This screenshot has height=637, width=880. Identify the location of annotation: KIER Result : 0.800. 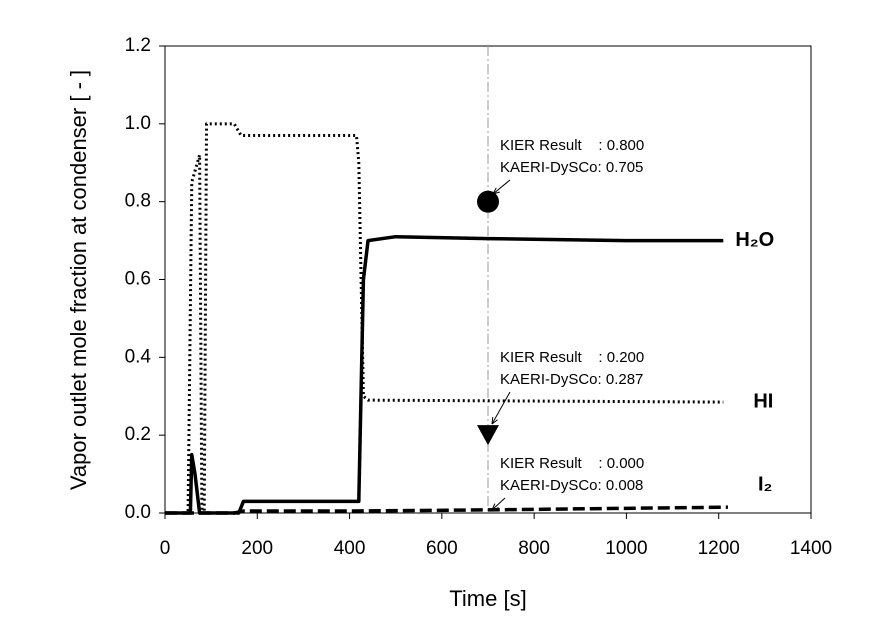
(572, 145).